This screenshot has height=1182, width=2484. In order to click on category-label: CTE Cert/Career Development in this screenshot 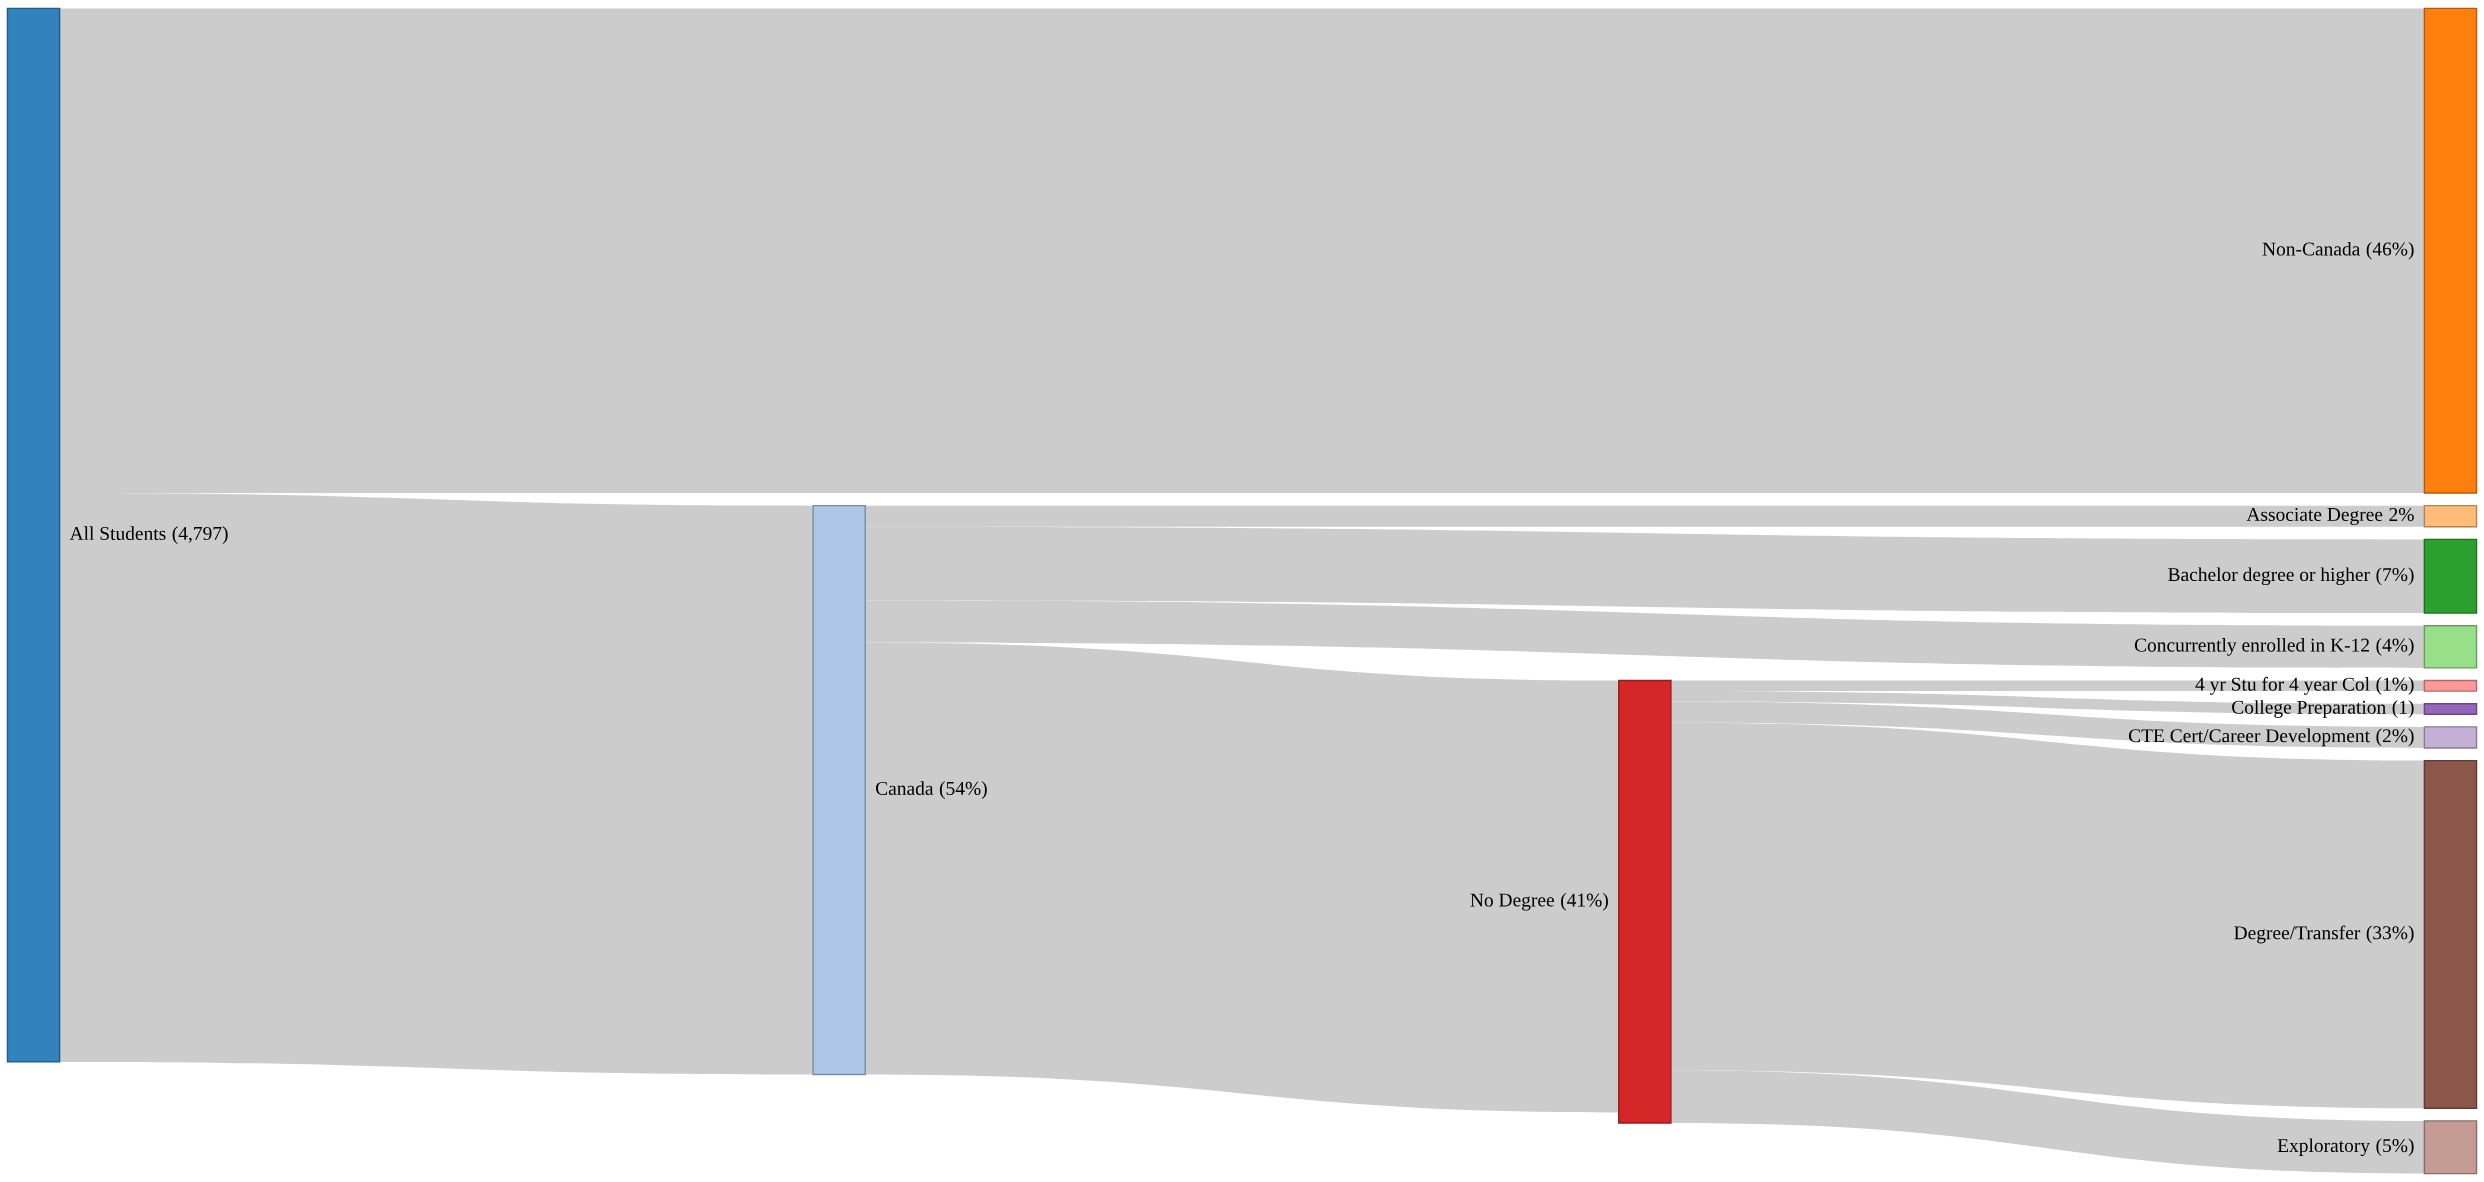, I will do `click(2249, 737)`.